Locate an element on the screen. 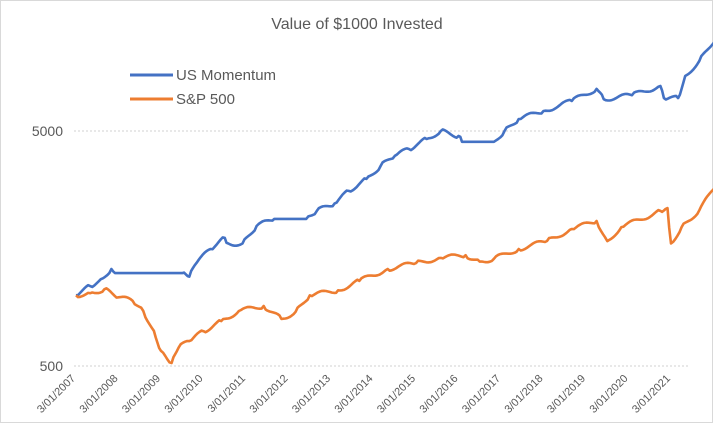 The height and width of the screenshot is (424, 713). y-tick-label: 500 is located at coordinates (52, 366).